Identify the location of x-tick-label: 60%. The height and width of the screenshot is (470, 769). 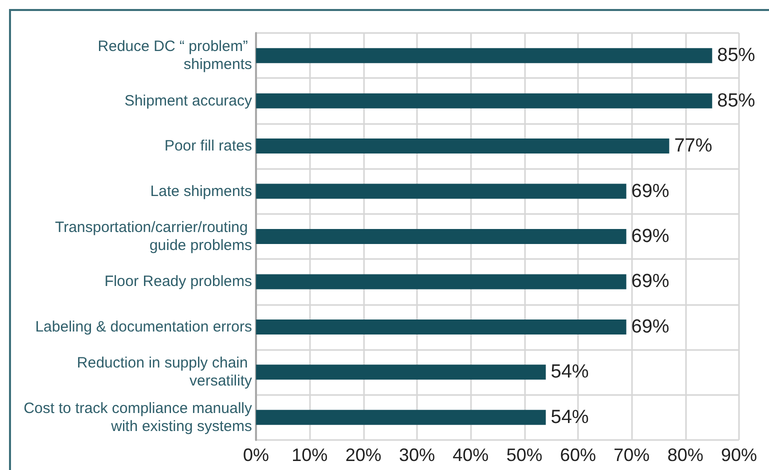
(578, 455).